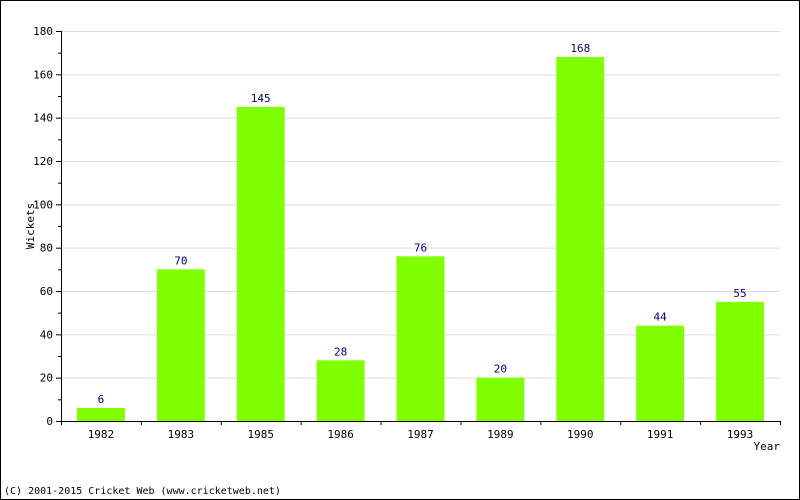 The width and height of the screenshot is (800, 500). What do you see at coordinates (30, 226) in the screenshot?
I see `y-axis-title: Wickets` at bounding box center [30, 226].